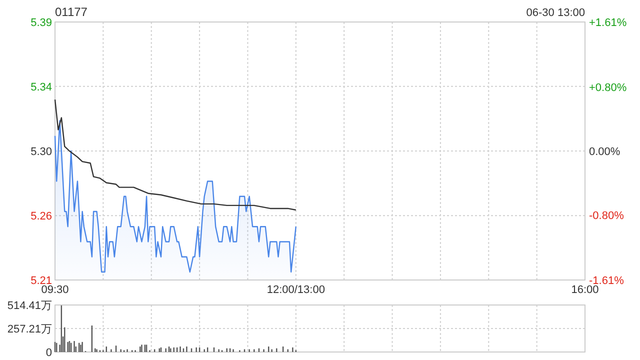 This screenshot has width=640, height=360. What do you see at coordinates (29, 306) in the screenshot?
I see `y-tick-label: 514.41万` at bounding box center [29, 306].